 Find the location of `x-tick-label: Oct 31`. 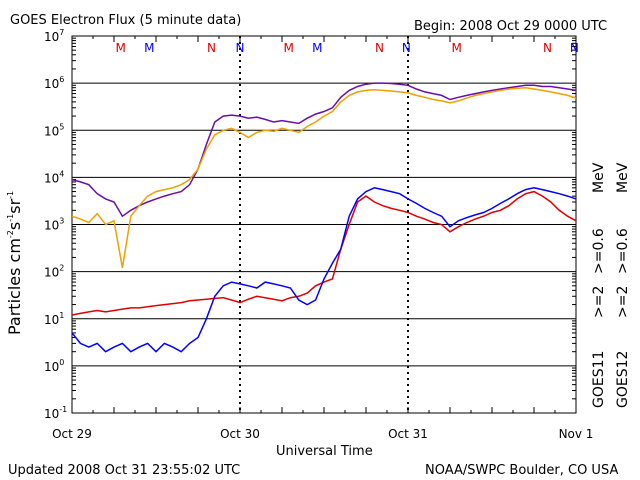

x-tick-label: Oct 31 is located at coordinates (408, 434).